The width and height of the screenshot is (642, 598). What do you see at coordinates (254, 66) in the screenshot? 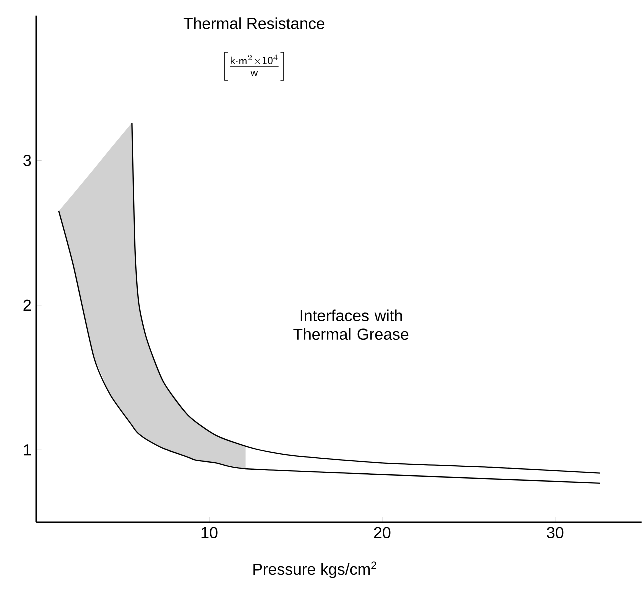
I see `annotation: $\left[\frac{\mathsf{k}\cdot\mathsf{m}^{2}\times\mathsf{10}^{4}}{\mathsf{w}}\right]$` at bounding box center [254, 66].